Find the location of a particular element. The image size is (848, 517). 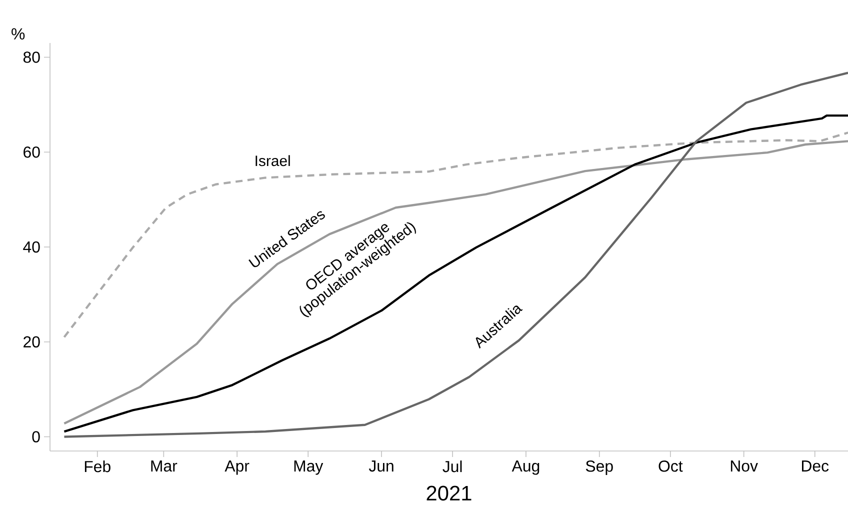

y-tick-label: 0 is located at coordinates (36, 436).